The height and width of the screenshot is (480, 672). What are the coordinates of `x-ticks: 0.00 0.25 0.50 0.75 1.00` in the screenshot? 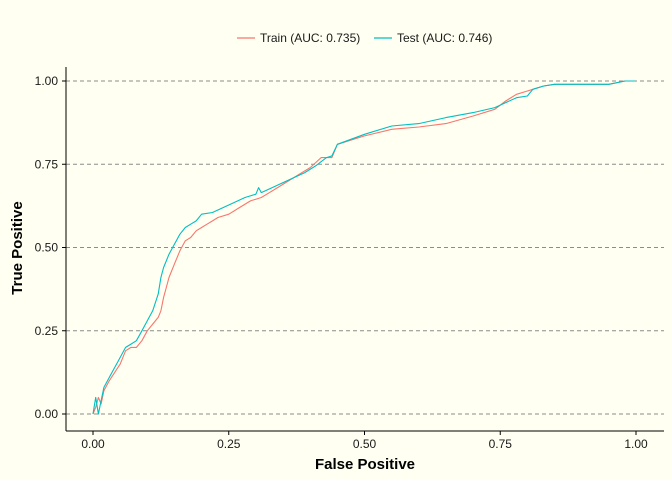 It's located at (364, 441).